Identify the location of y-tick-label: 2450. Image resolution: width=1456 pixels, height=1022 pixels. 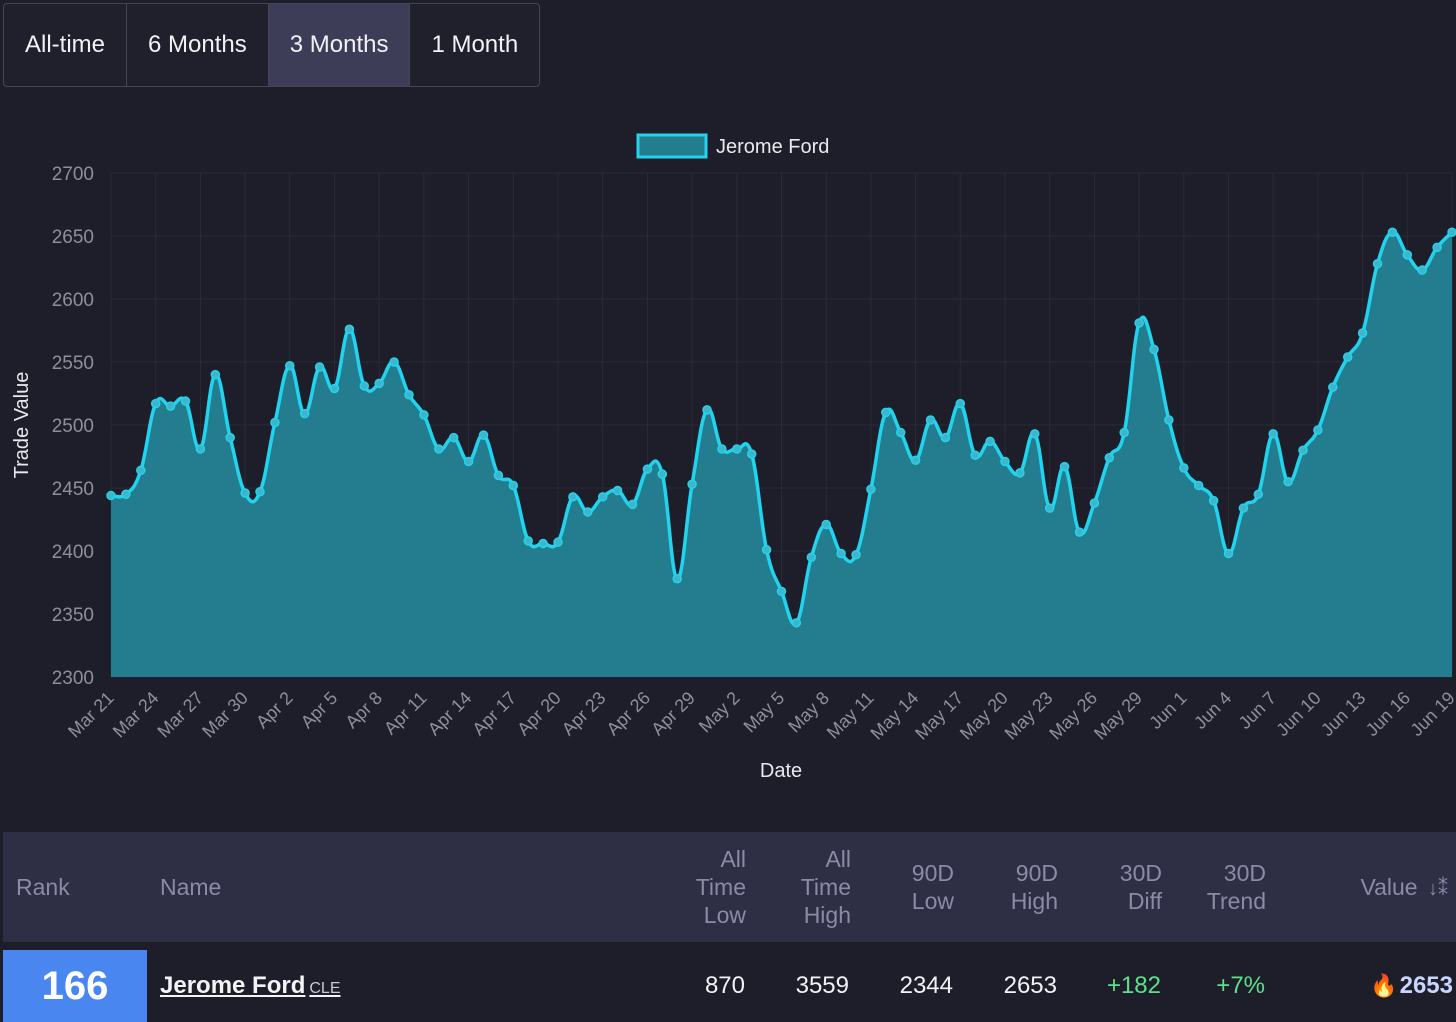
(73, 489).